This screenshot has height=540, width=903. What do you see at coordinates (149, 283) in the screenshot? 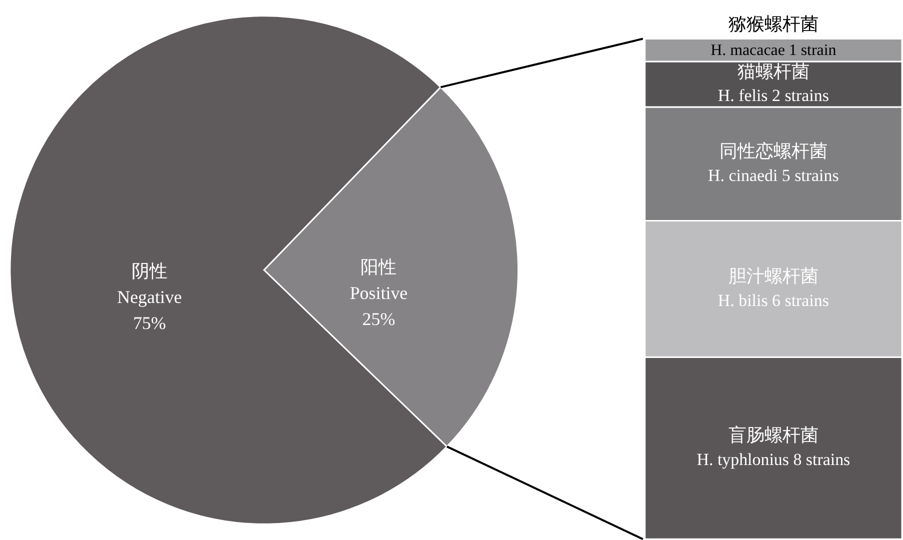
I see `slice-label: 阴性 Negative` at bounding box center [149, 283].